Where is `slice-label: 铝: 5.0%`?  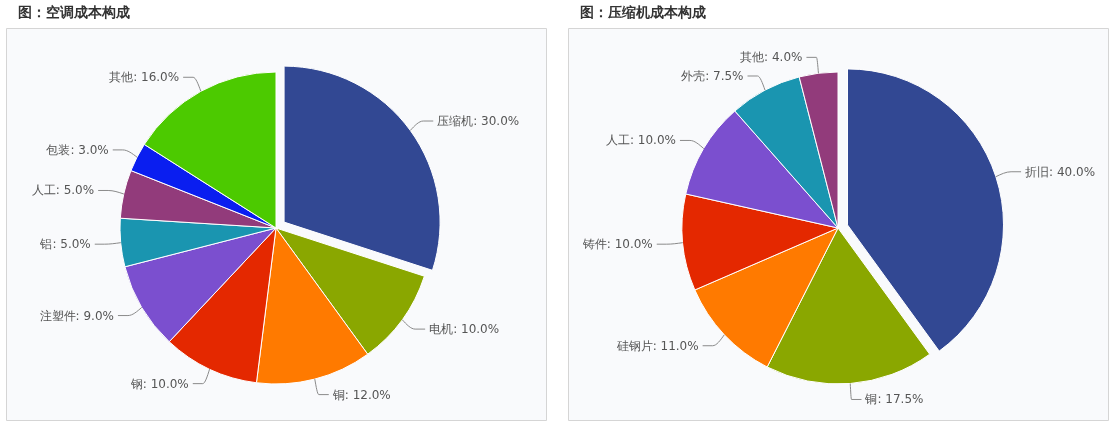 slice-label: 铝: 5.0% is located at coordinates (65, 244).